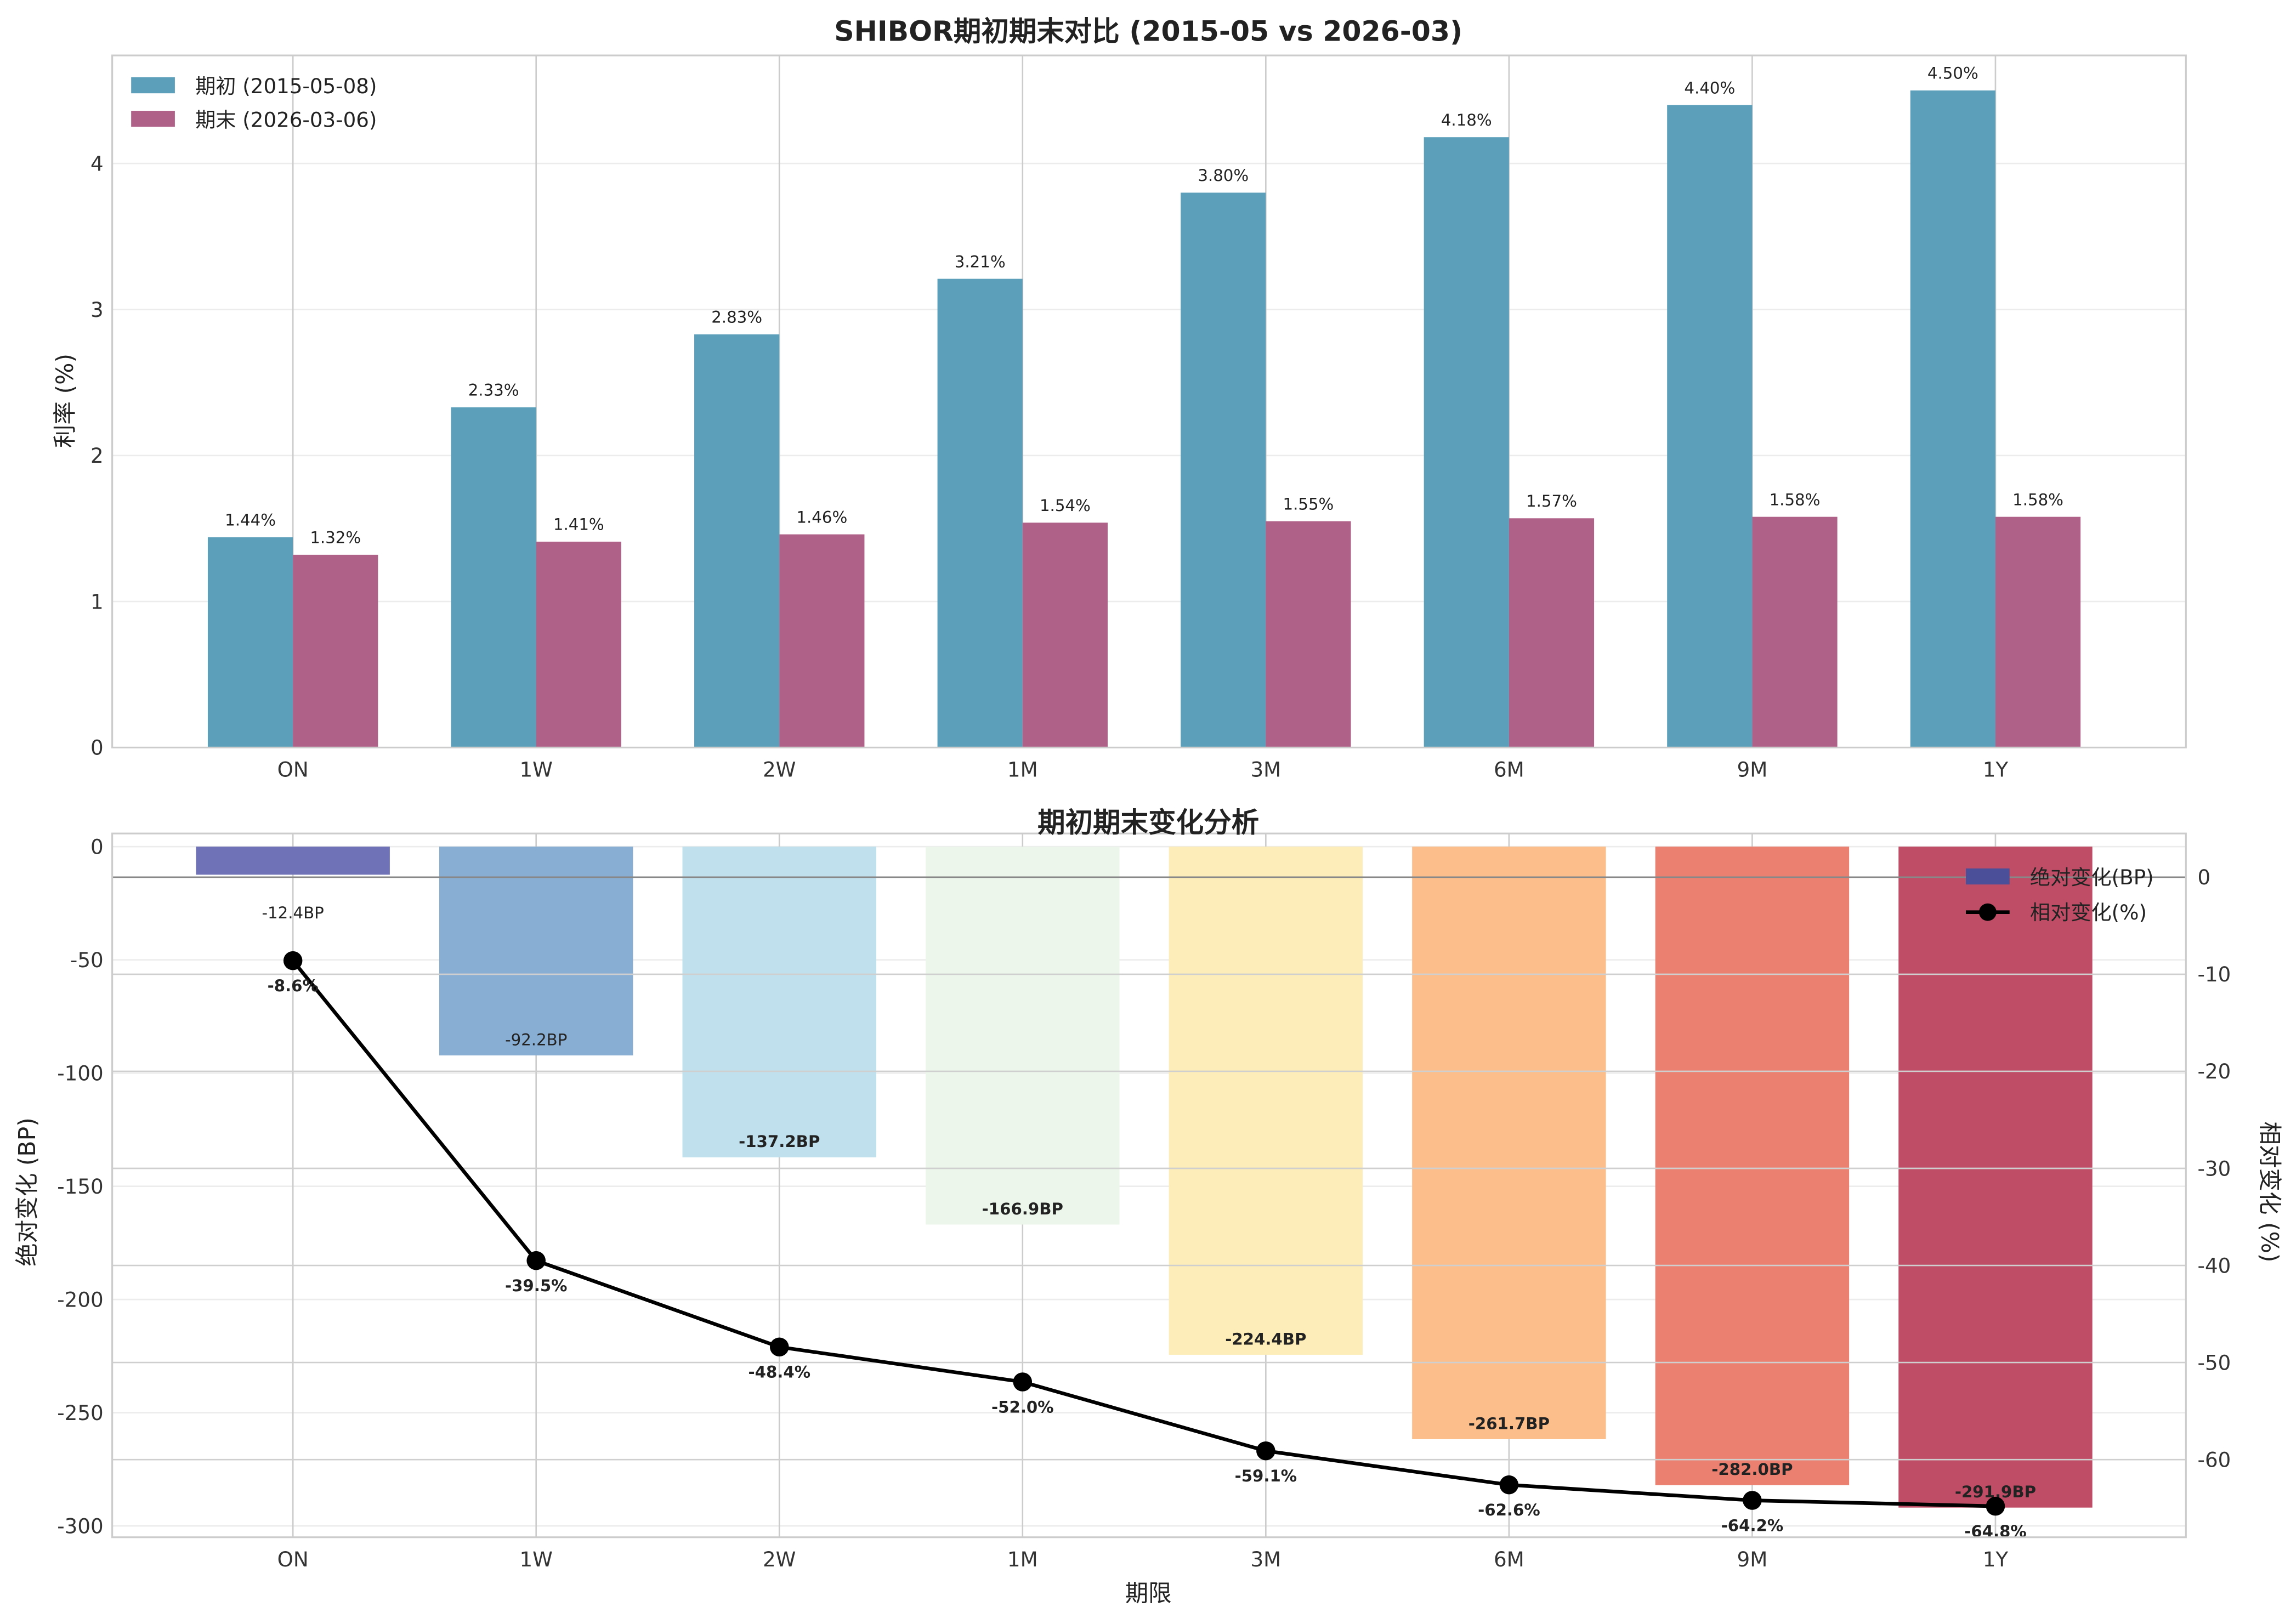  What do you see at coordinates (80, 1299) in the screenshot?
I see `y-tick-label: -200` at bounding box center [80, 1299].